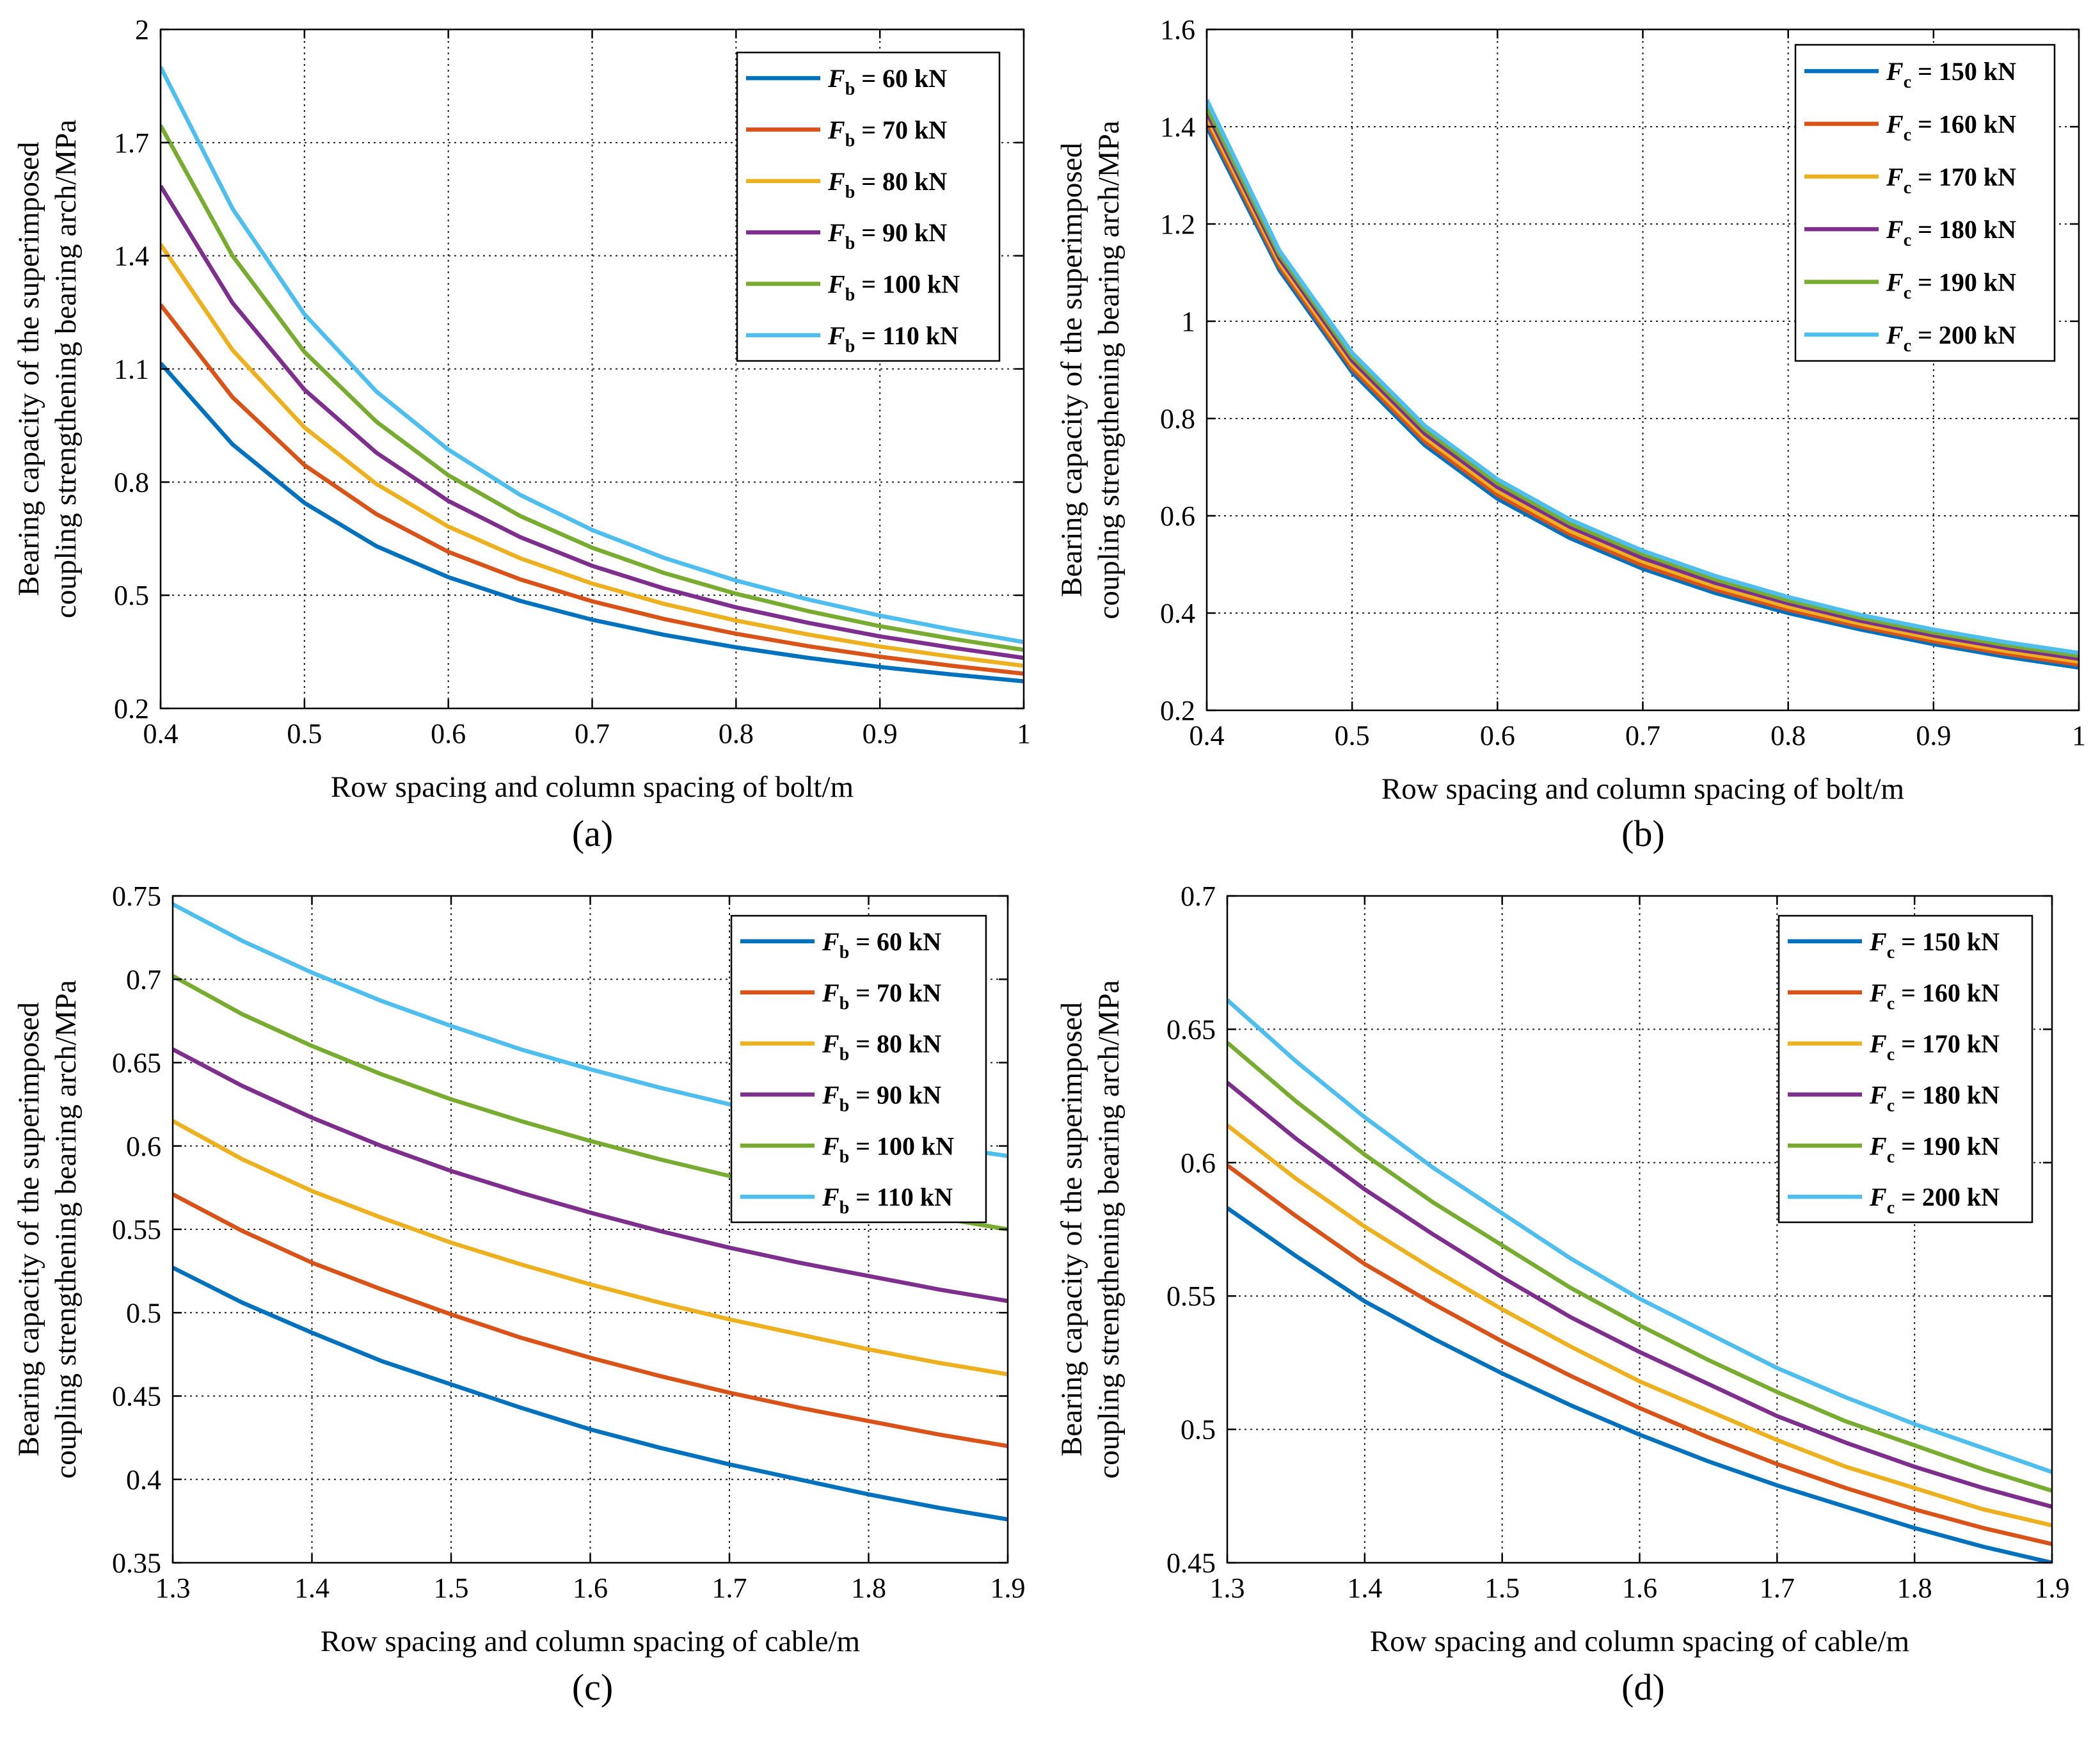  What do you see at coordinates (882, 1047) in the screenshot?
I see `legend-entry-3: Fb = 80 kN` at bounding box center [882, 1047].